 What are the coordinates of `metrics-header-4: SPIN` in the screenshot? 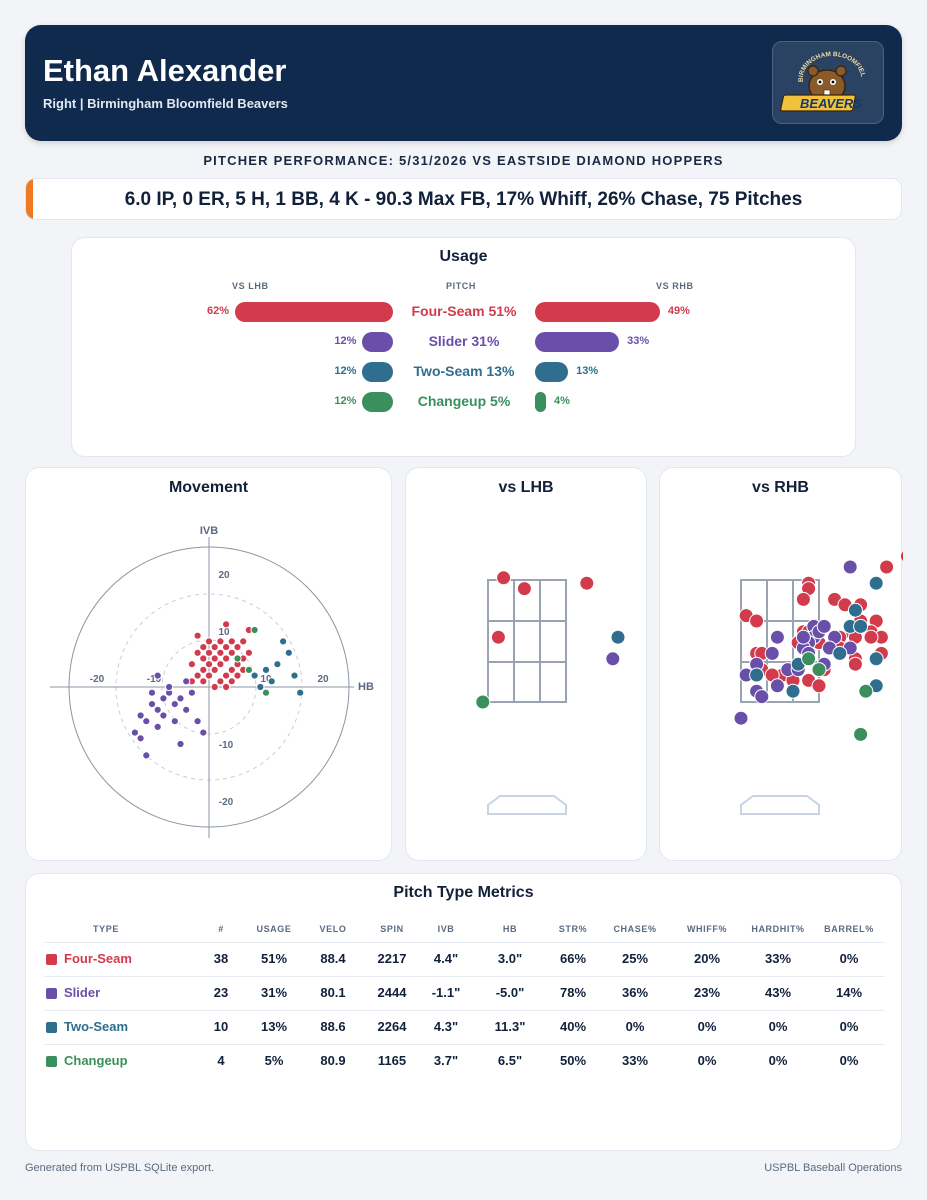 It's located at (392, 929).